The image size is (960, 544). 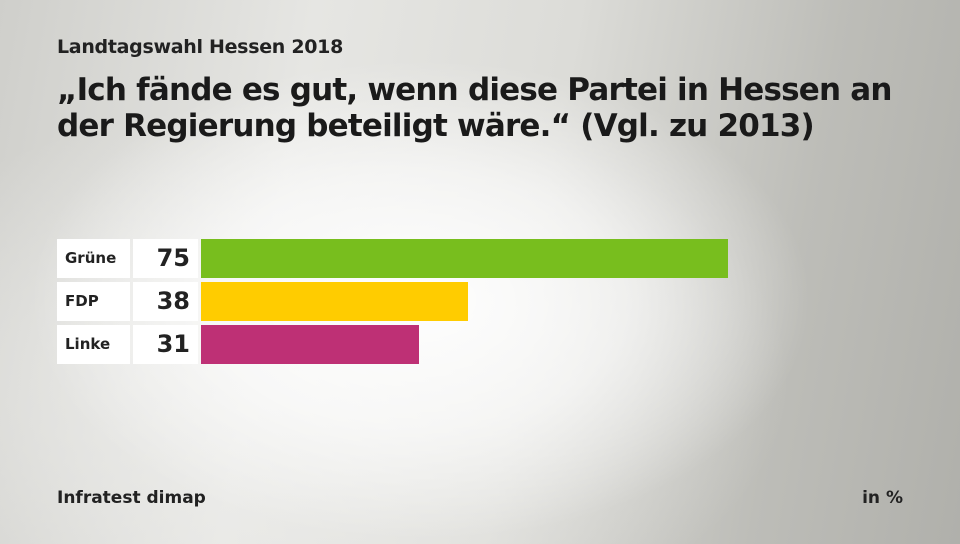 What do you see at coordinates (165, 301) in the screenshot?
I see `value-label: 38` at bounding box center [165, 301].